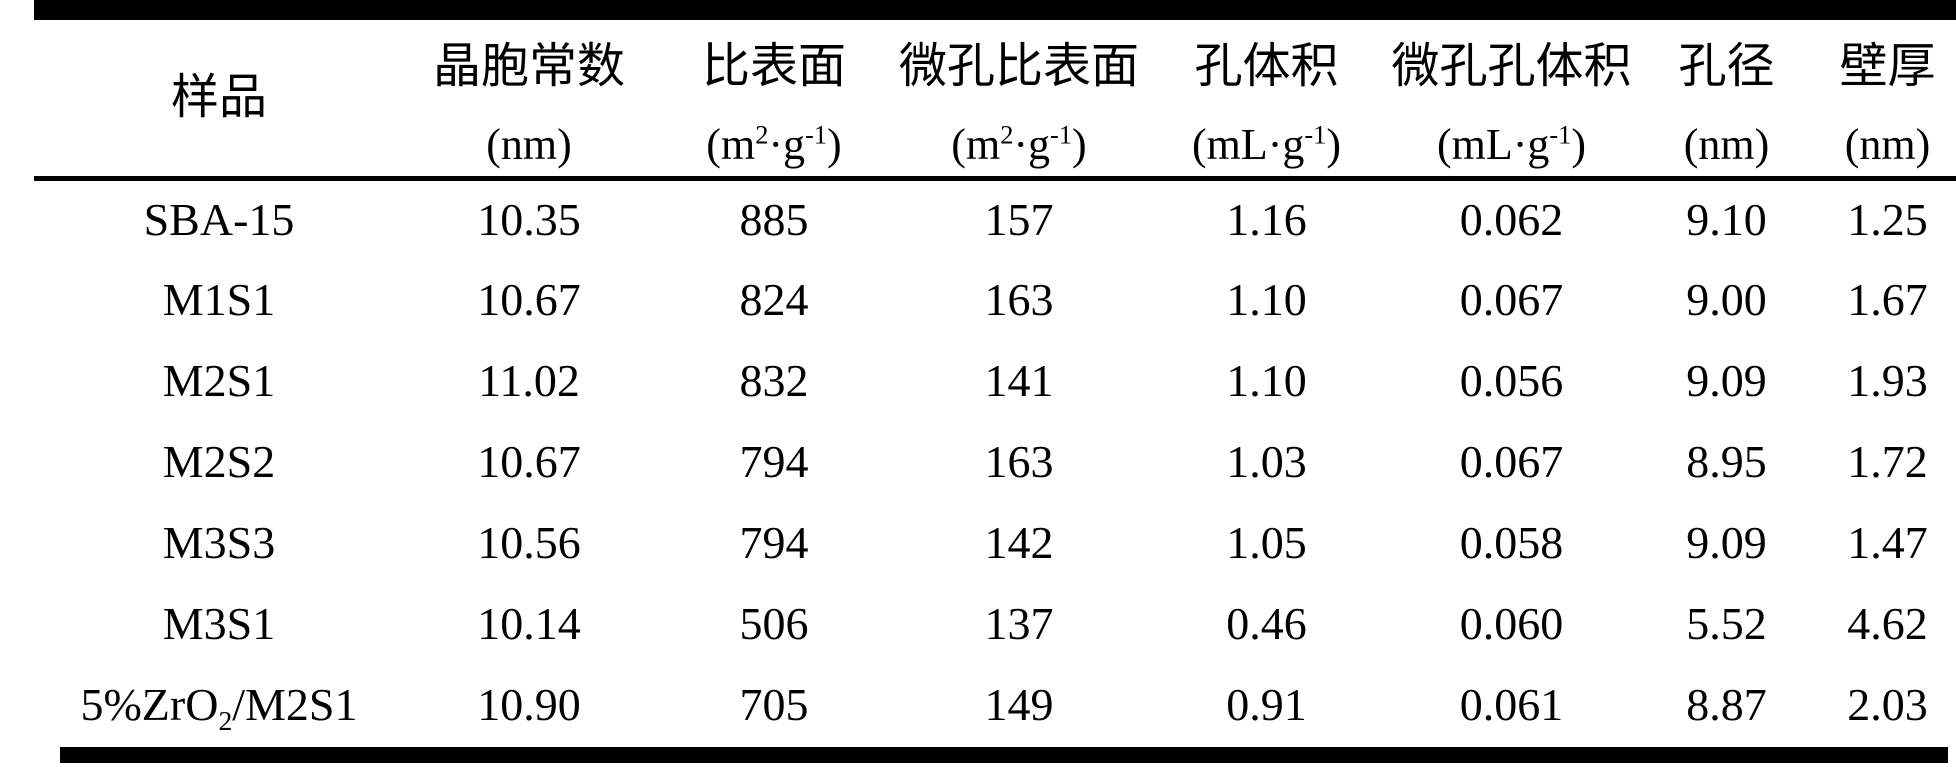 The height and width of the screenshot is (767, 1956). What do you see at coordinates (774, 704) in the screenshot?
I see `value-cell: 705` at bounding box center [774, 704].